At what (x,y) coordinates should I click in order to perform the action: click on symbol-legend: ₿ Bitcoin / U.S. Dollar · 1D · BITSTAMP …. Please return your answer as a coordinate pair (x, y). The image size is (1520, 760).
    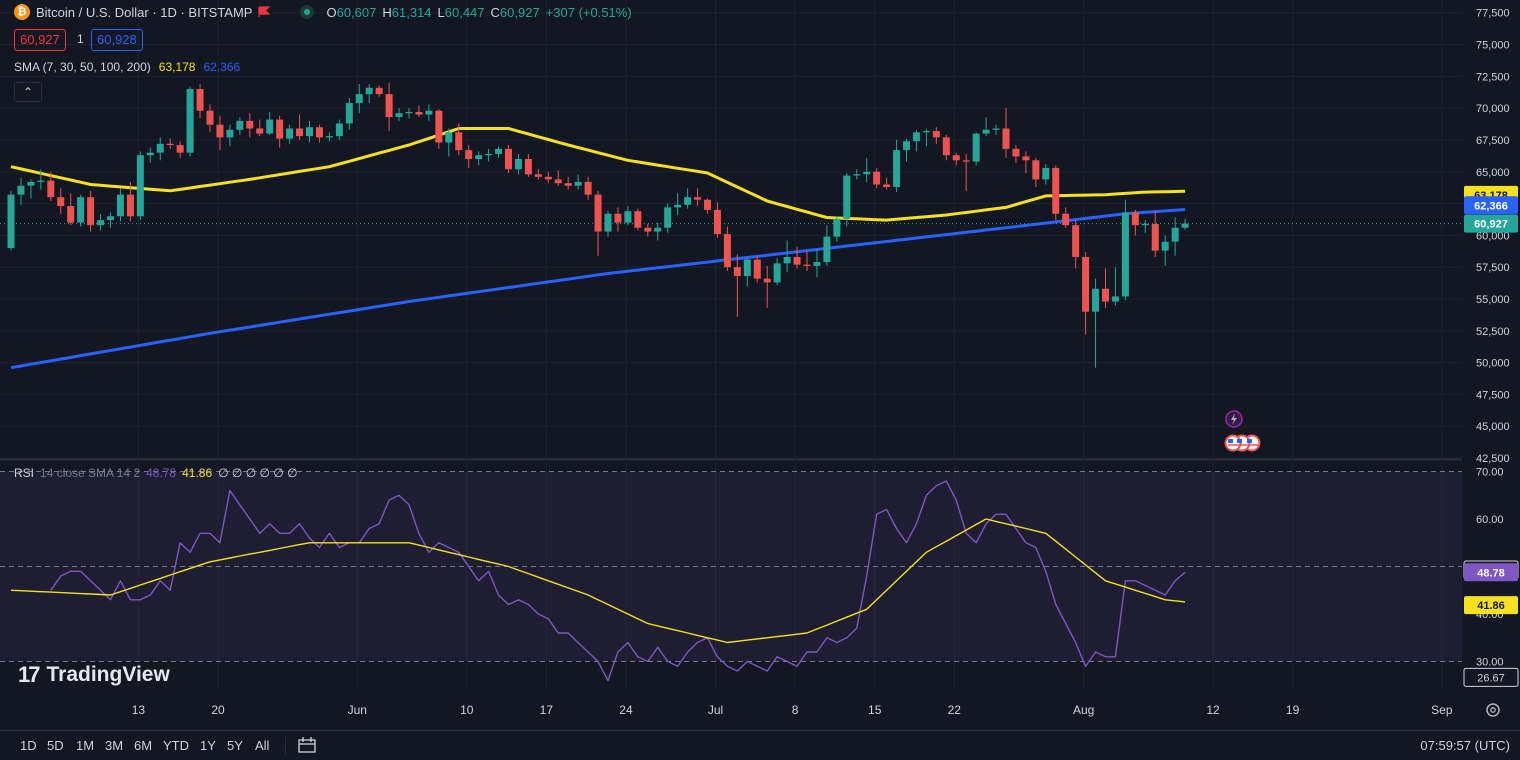
    Looking at the image, I should click on (323, 12).